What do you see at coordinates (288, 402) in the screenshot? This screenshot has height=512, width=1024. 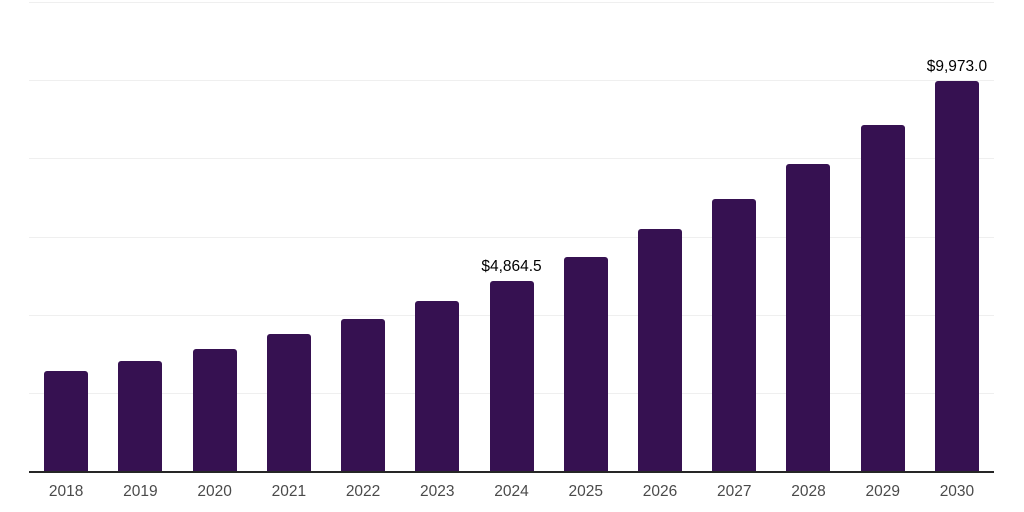 I see `bar-2021` at bounding box center [288, 402].